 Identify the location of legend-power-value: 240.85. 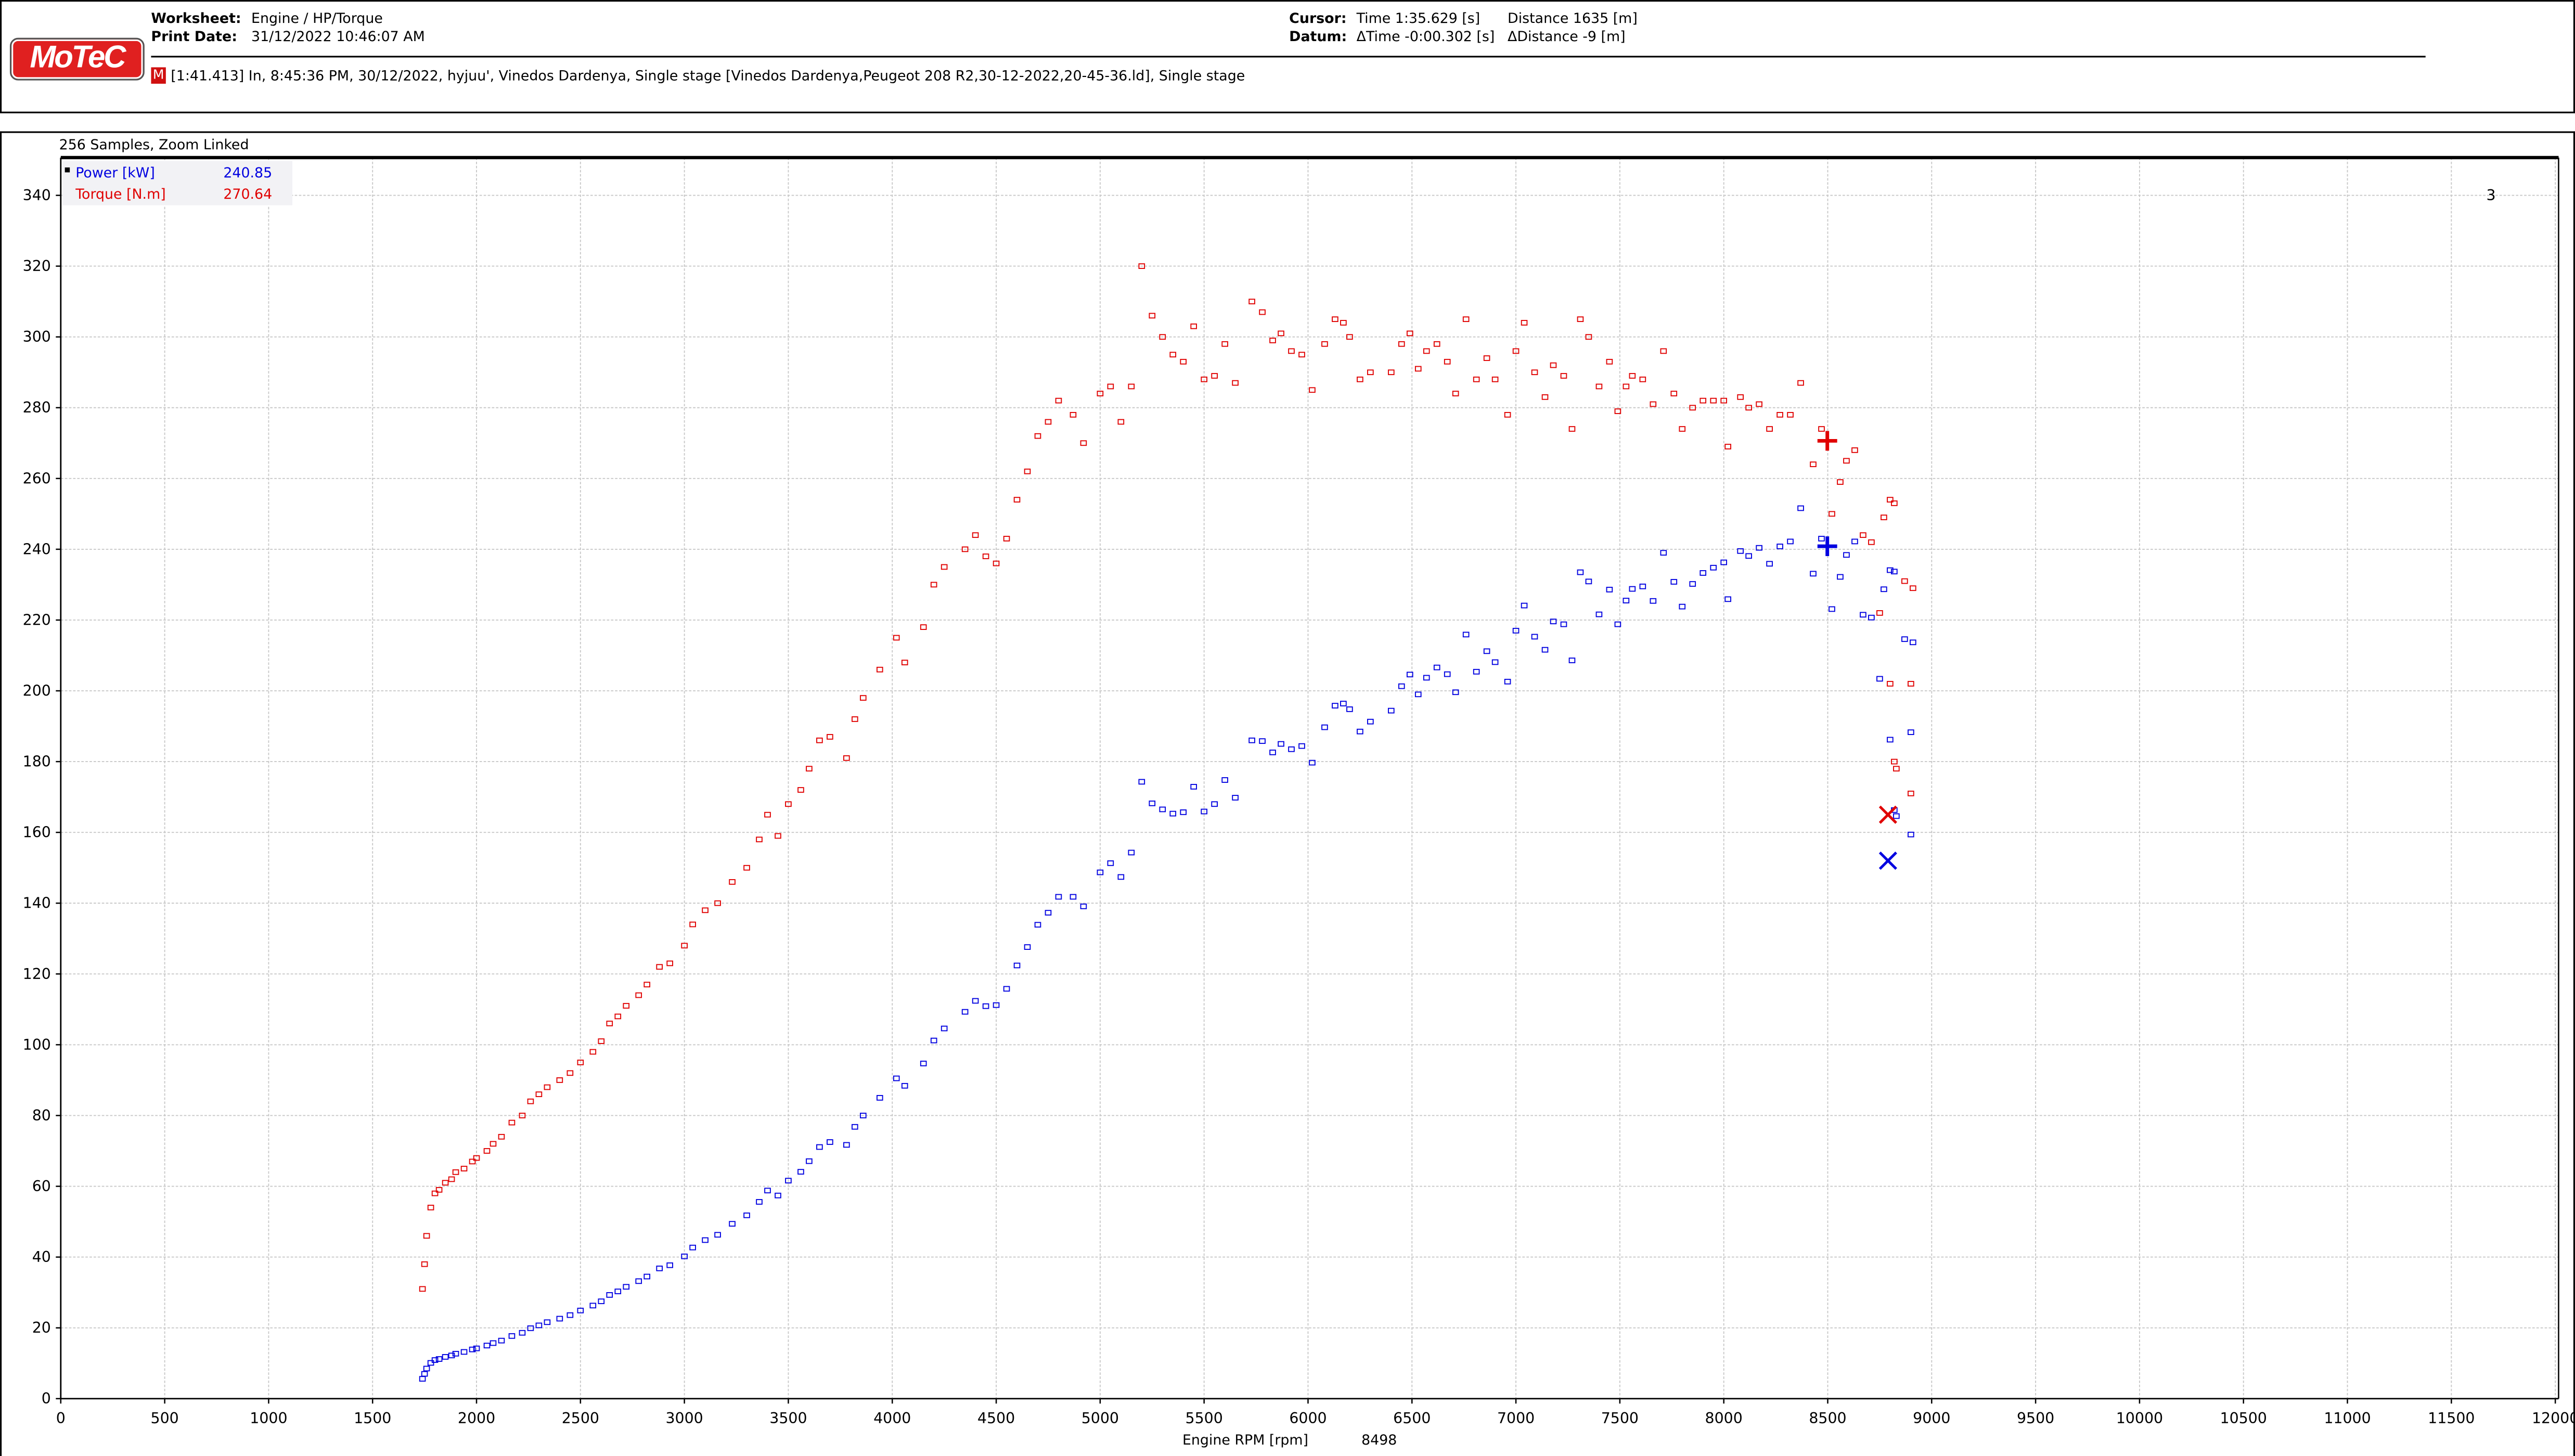
(248, 173).